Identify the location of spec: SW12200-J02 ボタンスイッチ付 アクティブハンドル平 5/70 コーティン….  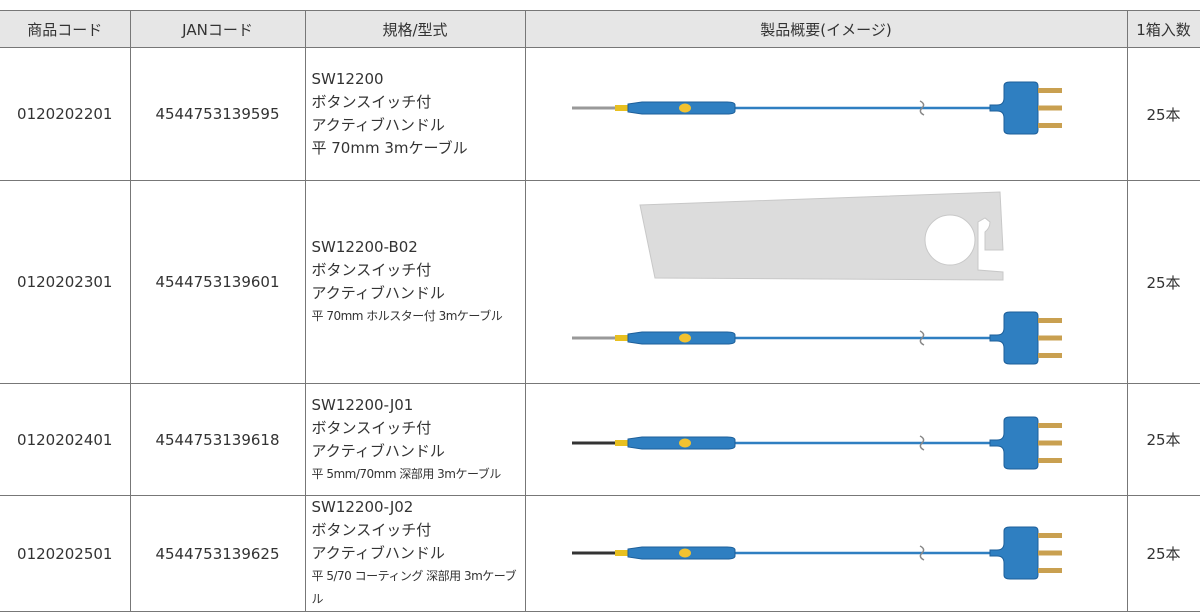
(415, 553).